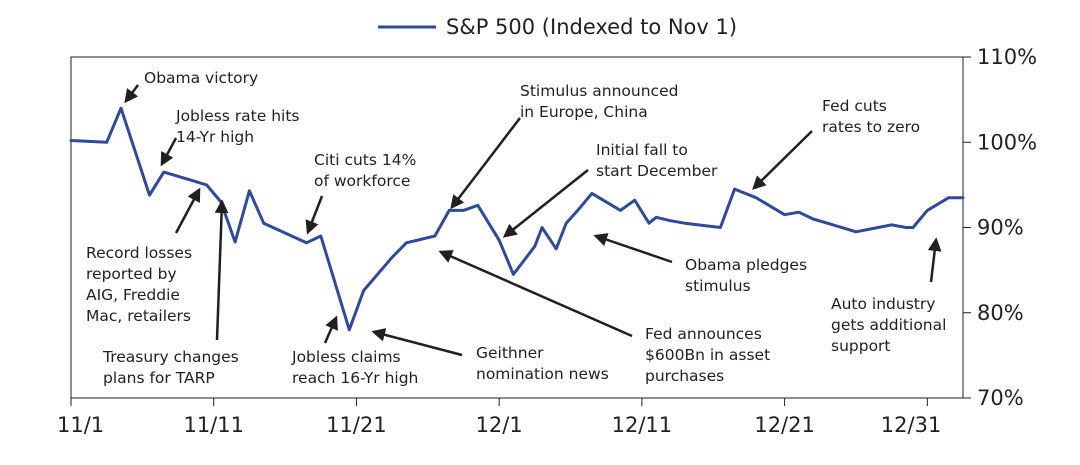 Image resolution: width=1080 pixels, height=465 pixels. What do you see at coordinates (535, 294) in the screenshot?
I see `arrow-fed-600bn` at bounding box center [535, 294].